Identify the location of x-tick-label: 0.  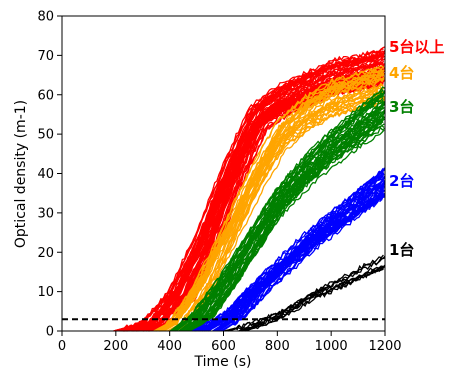
(62, 346).